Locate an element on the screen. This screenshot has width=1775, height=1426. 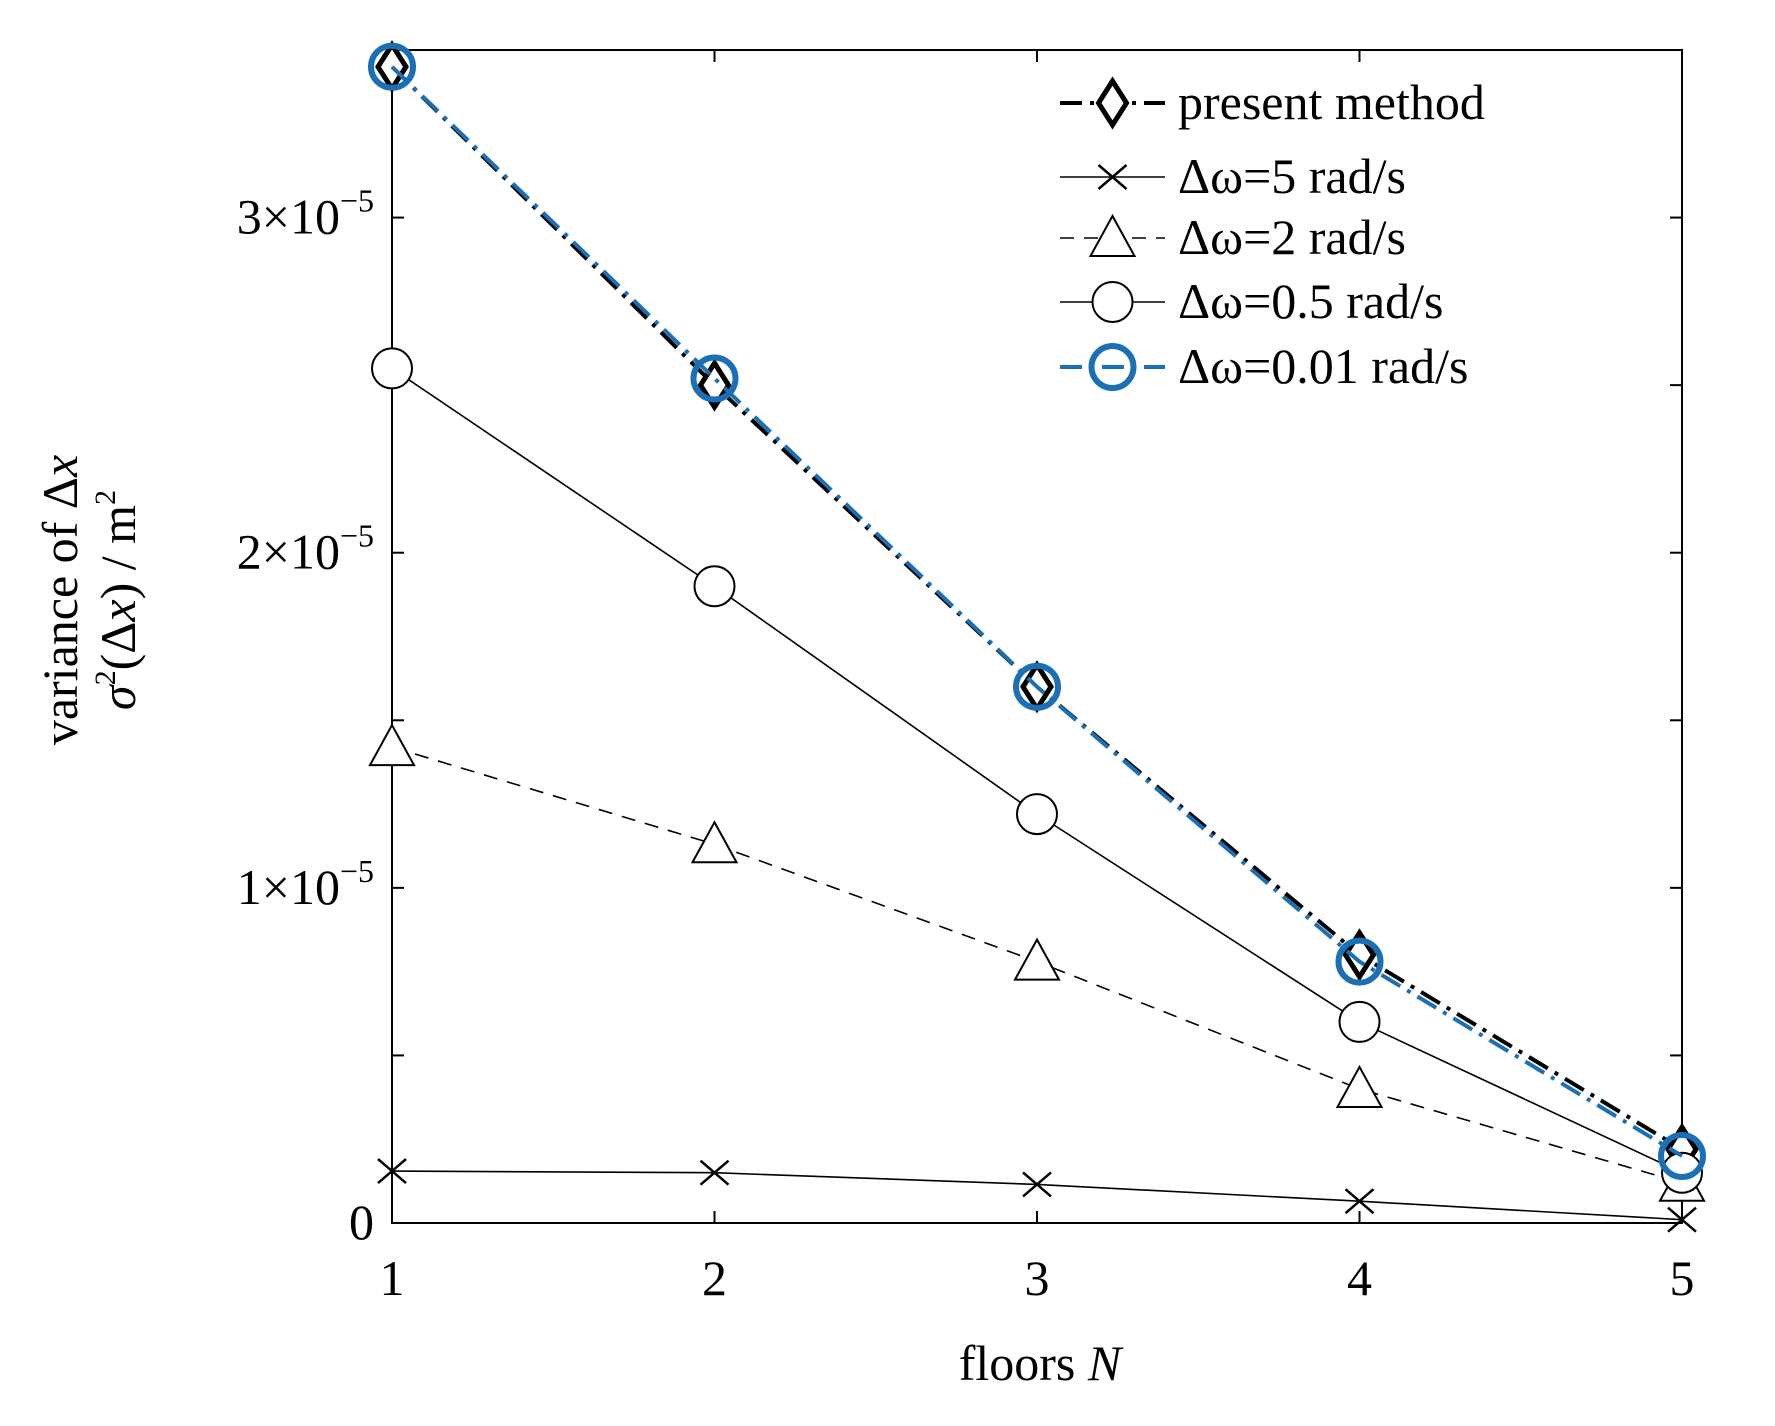
y-axis-label-line1: variance of Δx is located at coordinates (60, 600).